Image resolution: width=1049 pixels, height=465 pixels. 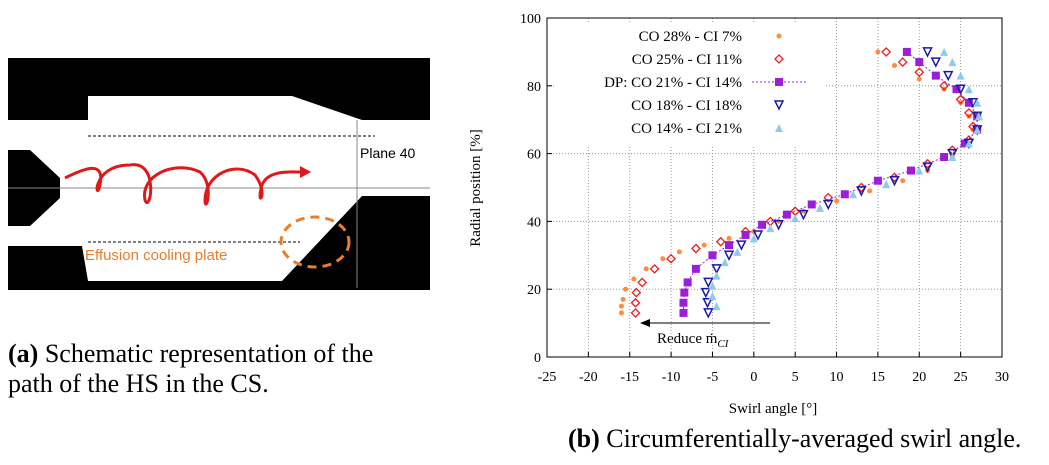 I want to click on annotation-text: Reduce ṁ, so click(x=687, y=339).